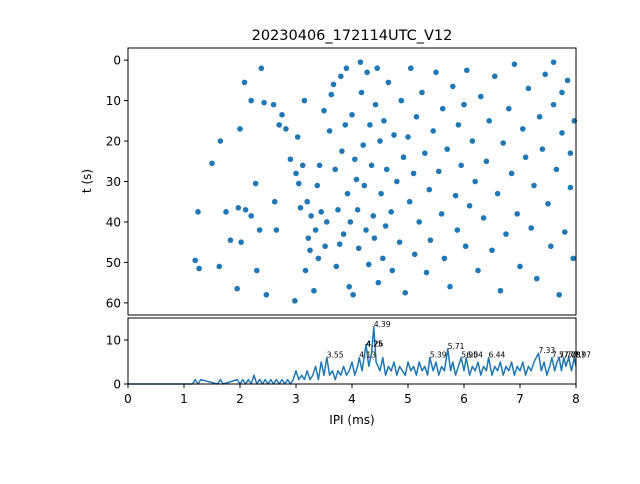 This screenshot has height=484, width=640. Describe the element at coordinates (464, 399) in the screenshot. I see `hist-xtick-label: 6` at that location.